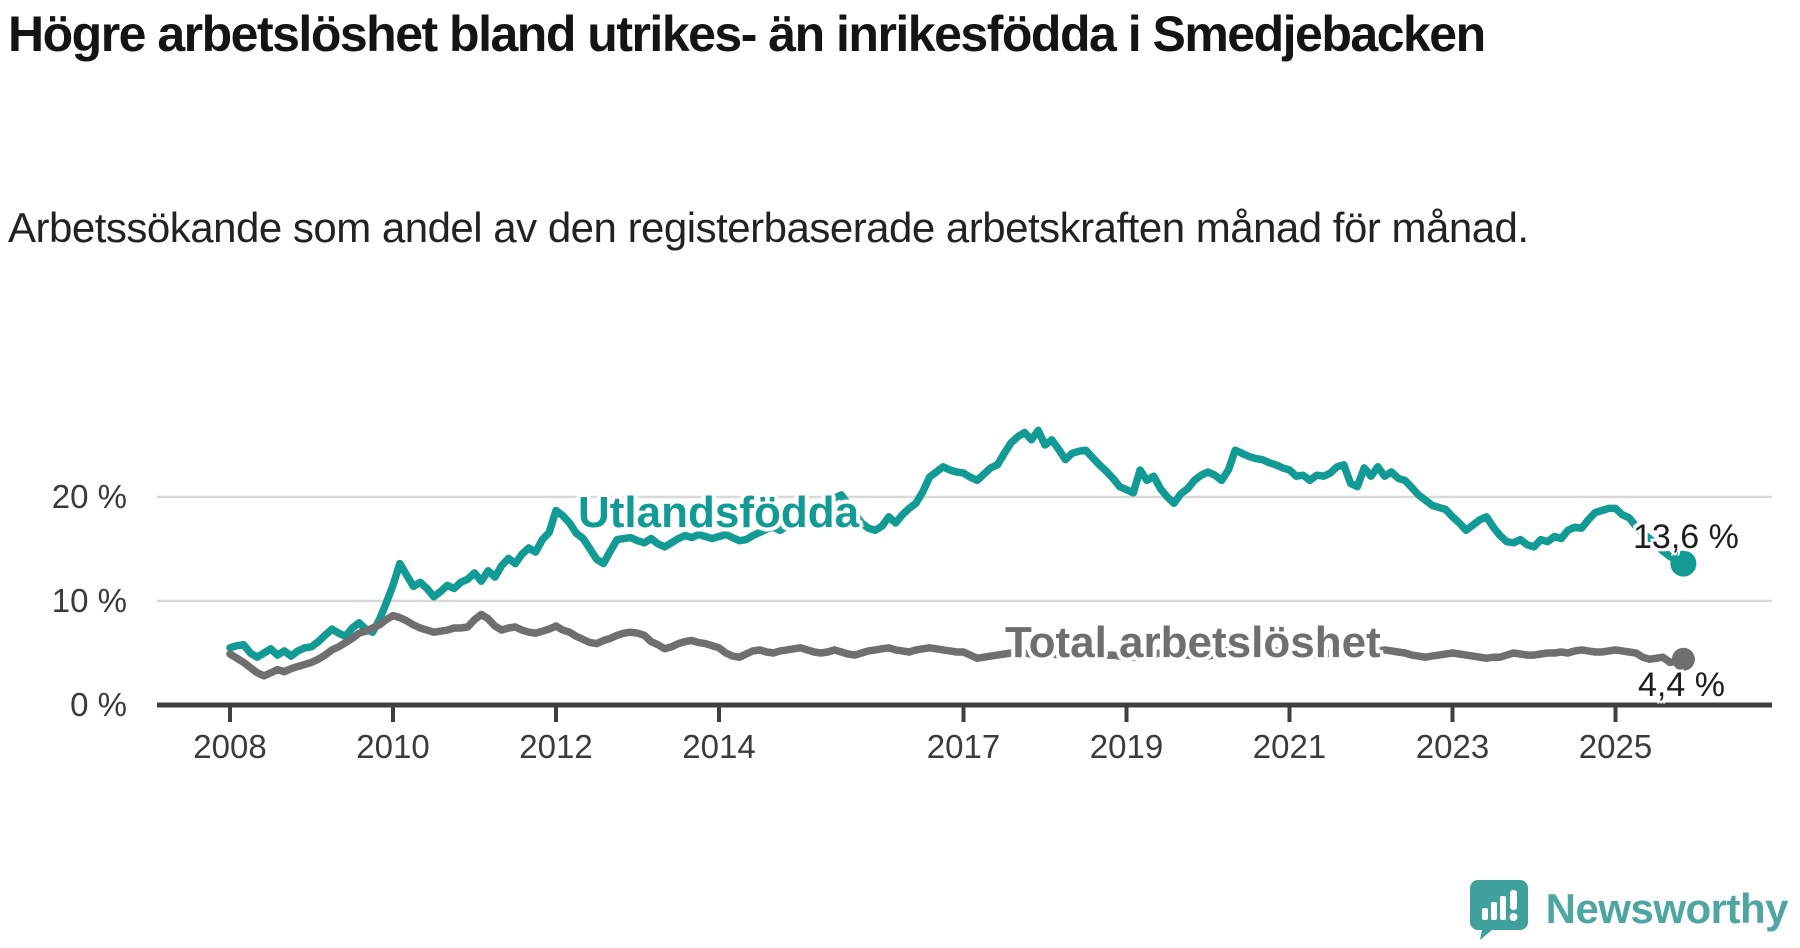 The height and width of the screenshot is (948, 1800). What do you see at coordinates (1667, 908) in the screenshot?
I see `newsworthy-logo-text: Newsworthy` at bounding box center [1667, 908].